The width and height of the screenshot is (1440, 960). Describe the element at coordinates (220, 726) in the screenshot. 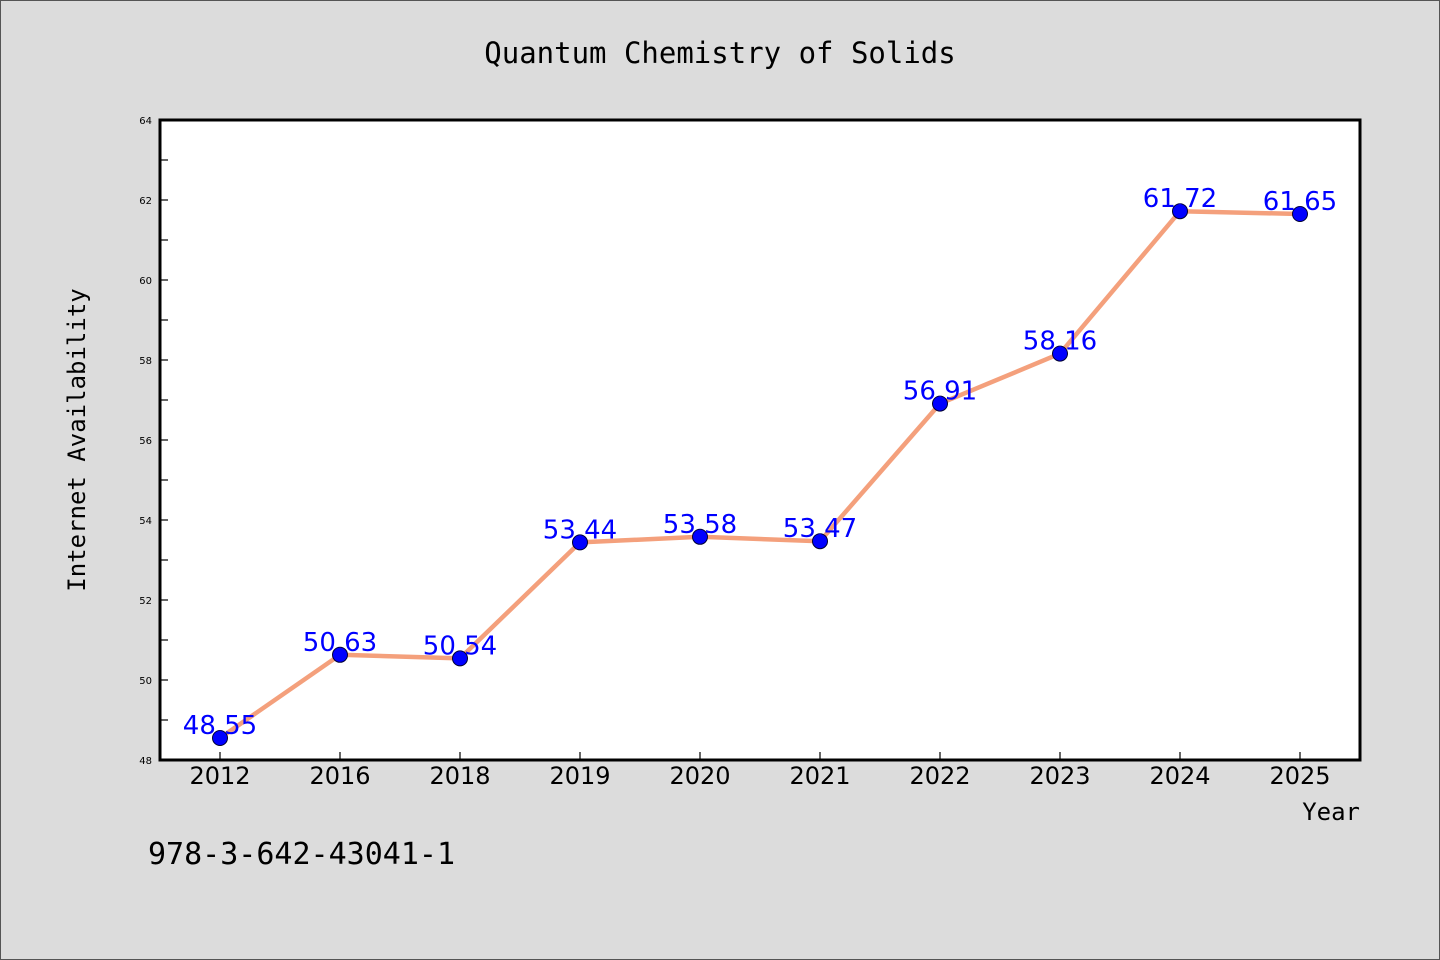

I see `data-label: 48.55` at that location.